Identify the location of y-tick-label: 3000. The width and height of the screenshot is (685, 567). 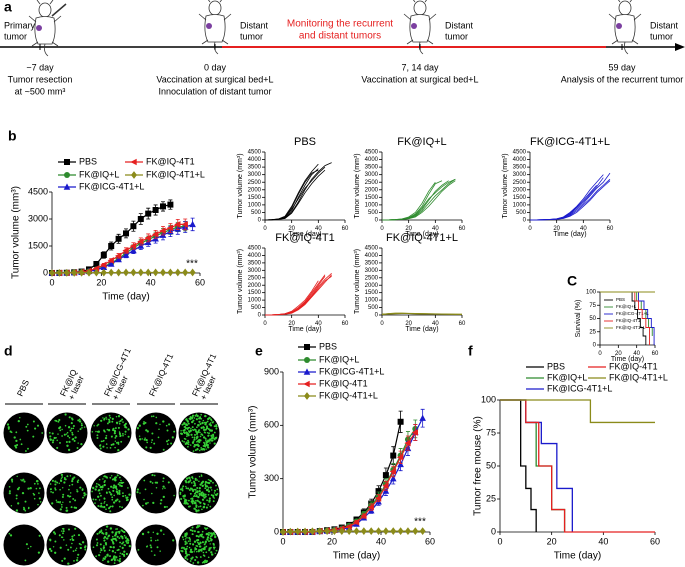
(372, 271).